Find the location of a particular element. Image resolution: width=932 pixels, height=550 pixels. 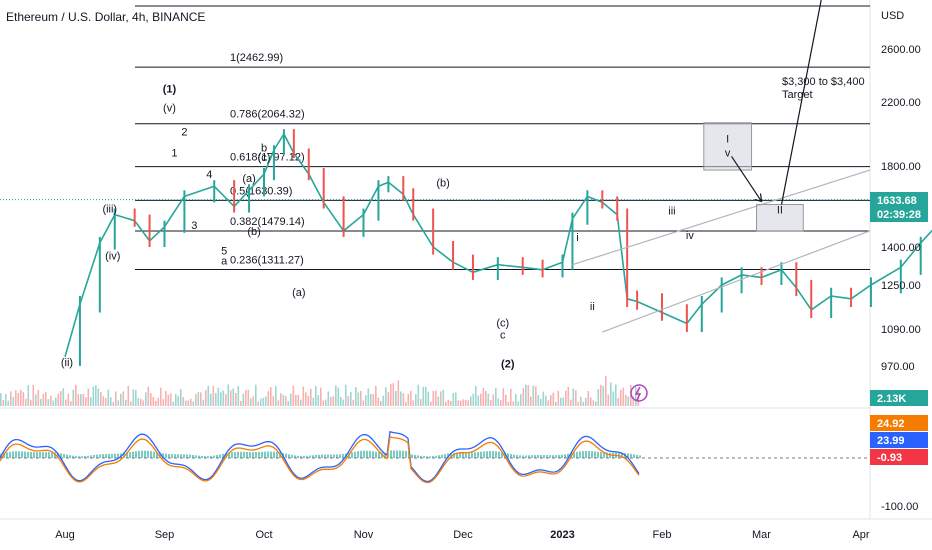

time-axis-label: Apr is located at coordinates (860, 535).